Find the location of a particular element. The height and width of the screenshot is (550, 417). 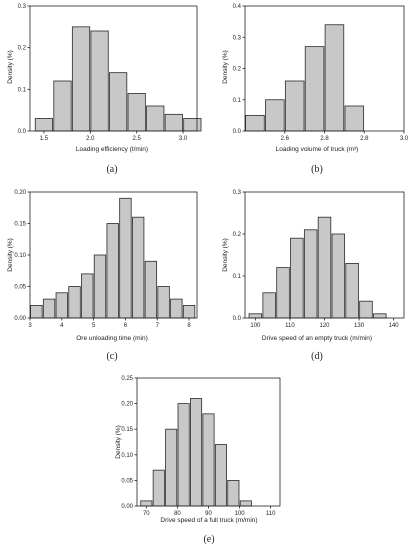

x-tick-label: 2.6 is located at coordinates (285, 139).